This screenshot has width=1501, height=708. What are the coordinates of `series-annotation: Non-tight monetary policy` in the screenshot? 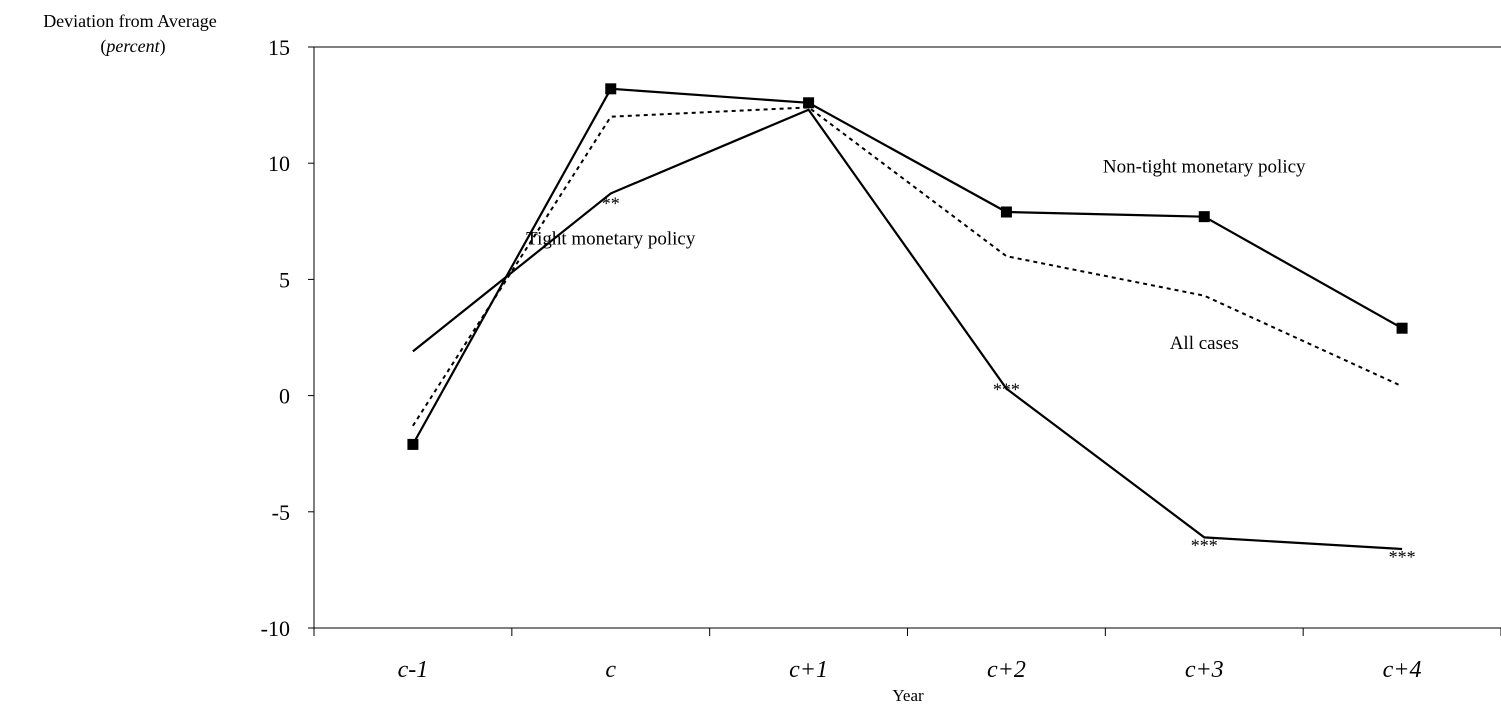 It's located at (1204, 166).